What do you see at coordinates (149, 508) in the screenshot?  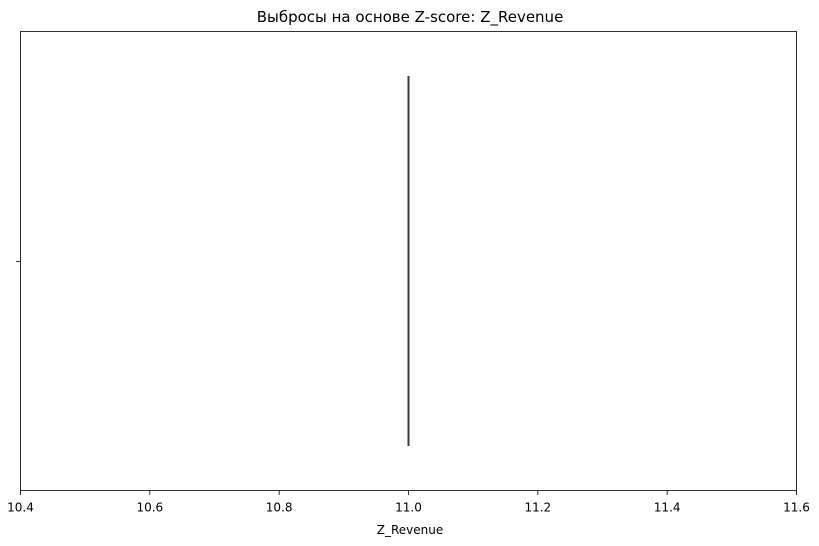 I see `x-tick-label: 10.6` at bounding box center [149, 508].